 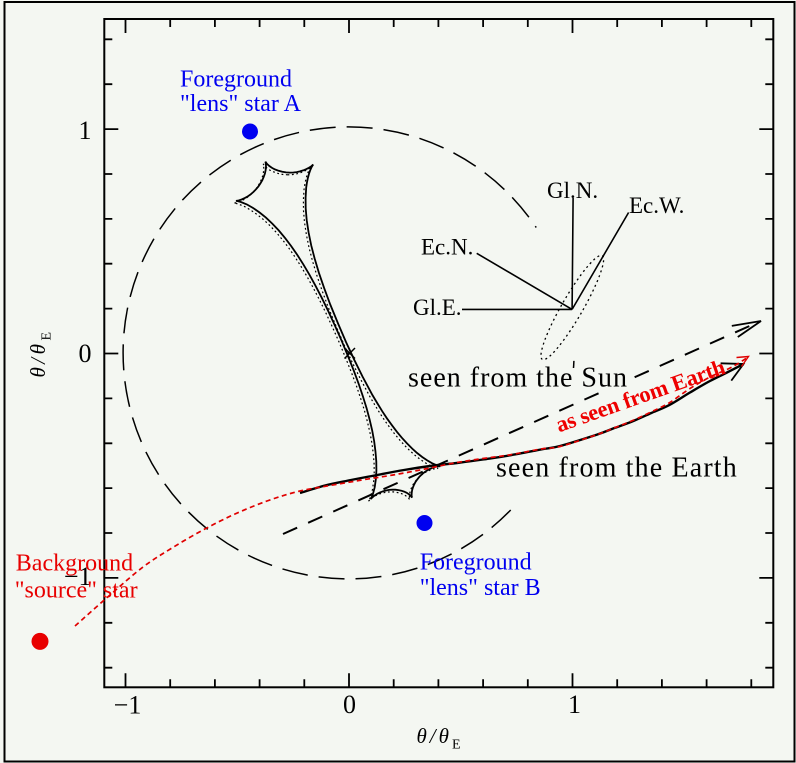 What do you see at coordinates (518, 378) in the screenshot?
I see `svg-text: seen from the Sun` at bounding box center [518, 378].